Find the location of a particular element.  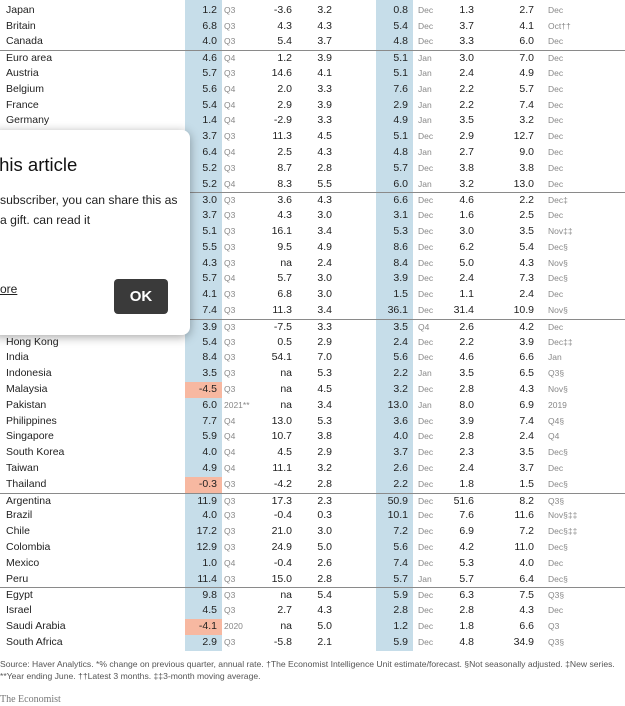

cpi-value: 5.7 is located at coordinates (400, 167).